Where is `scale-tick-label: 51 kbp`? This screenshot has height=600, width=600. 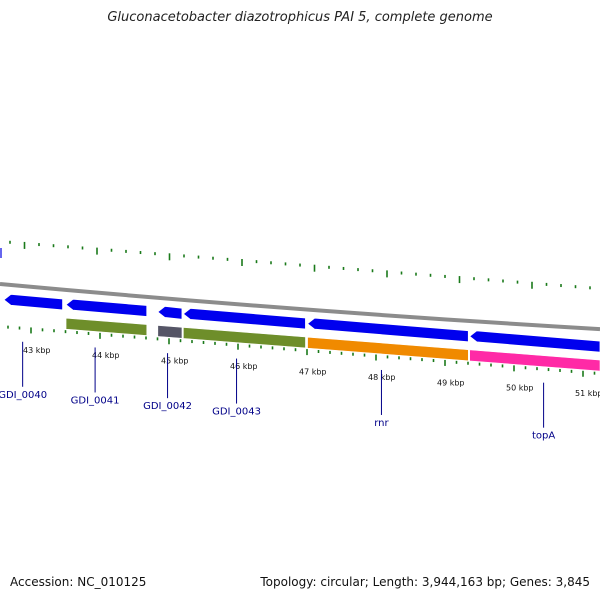 scale-tick-label: 51 kbp is located at coordinates (587, 393).